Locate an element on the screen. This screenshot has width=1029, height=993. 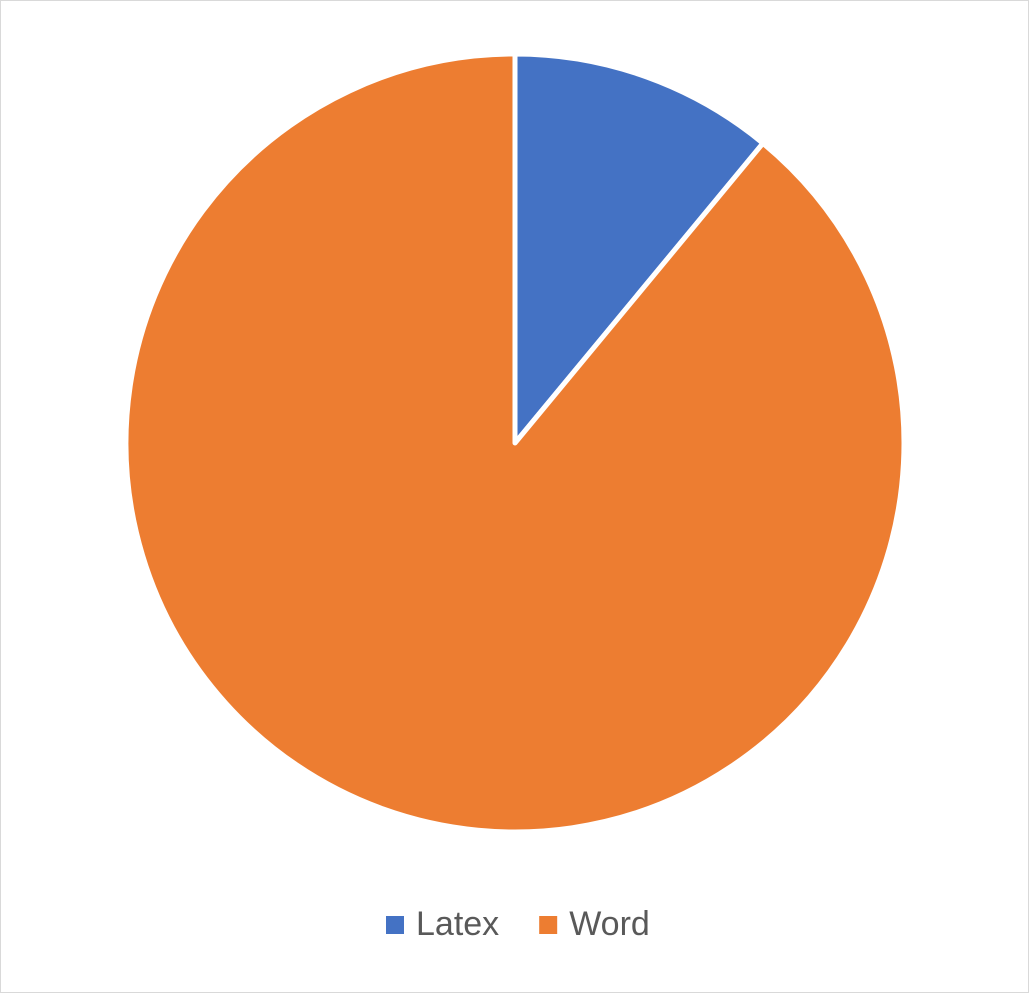
legend-label: Latex is located at coordinates (457, 924).